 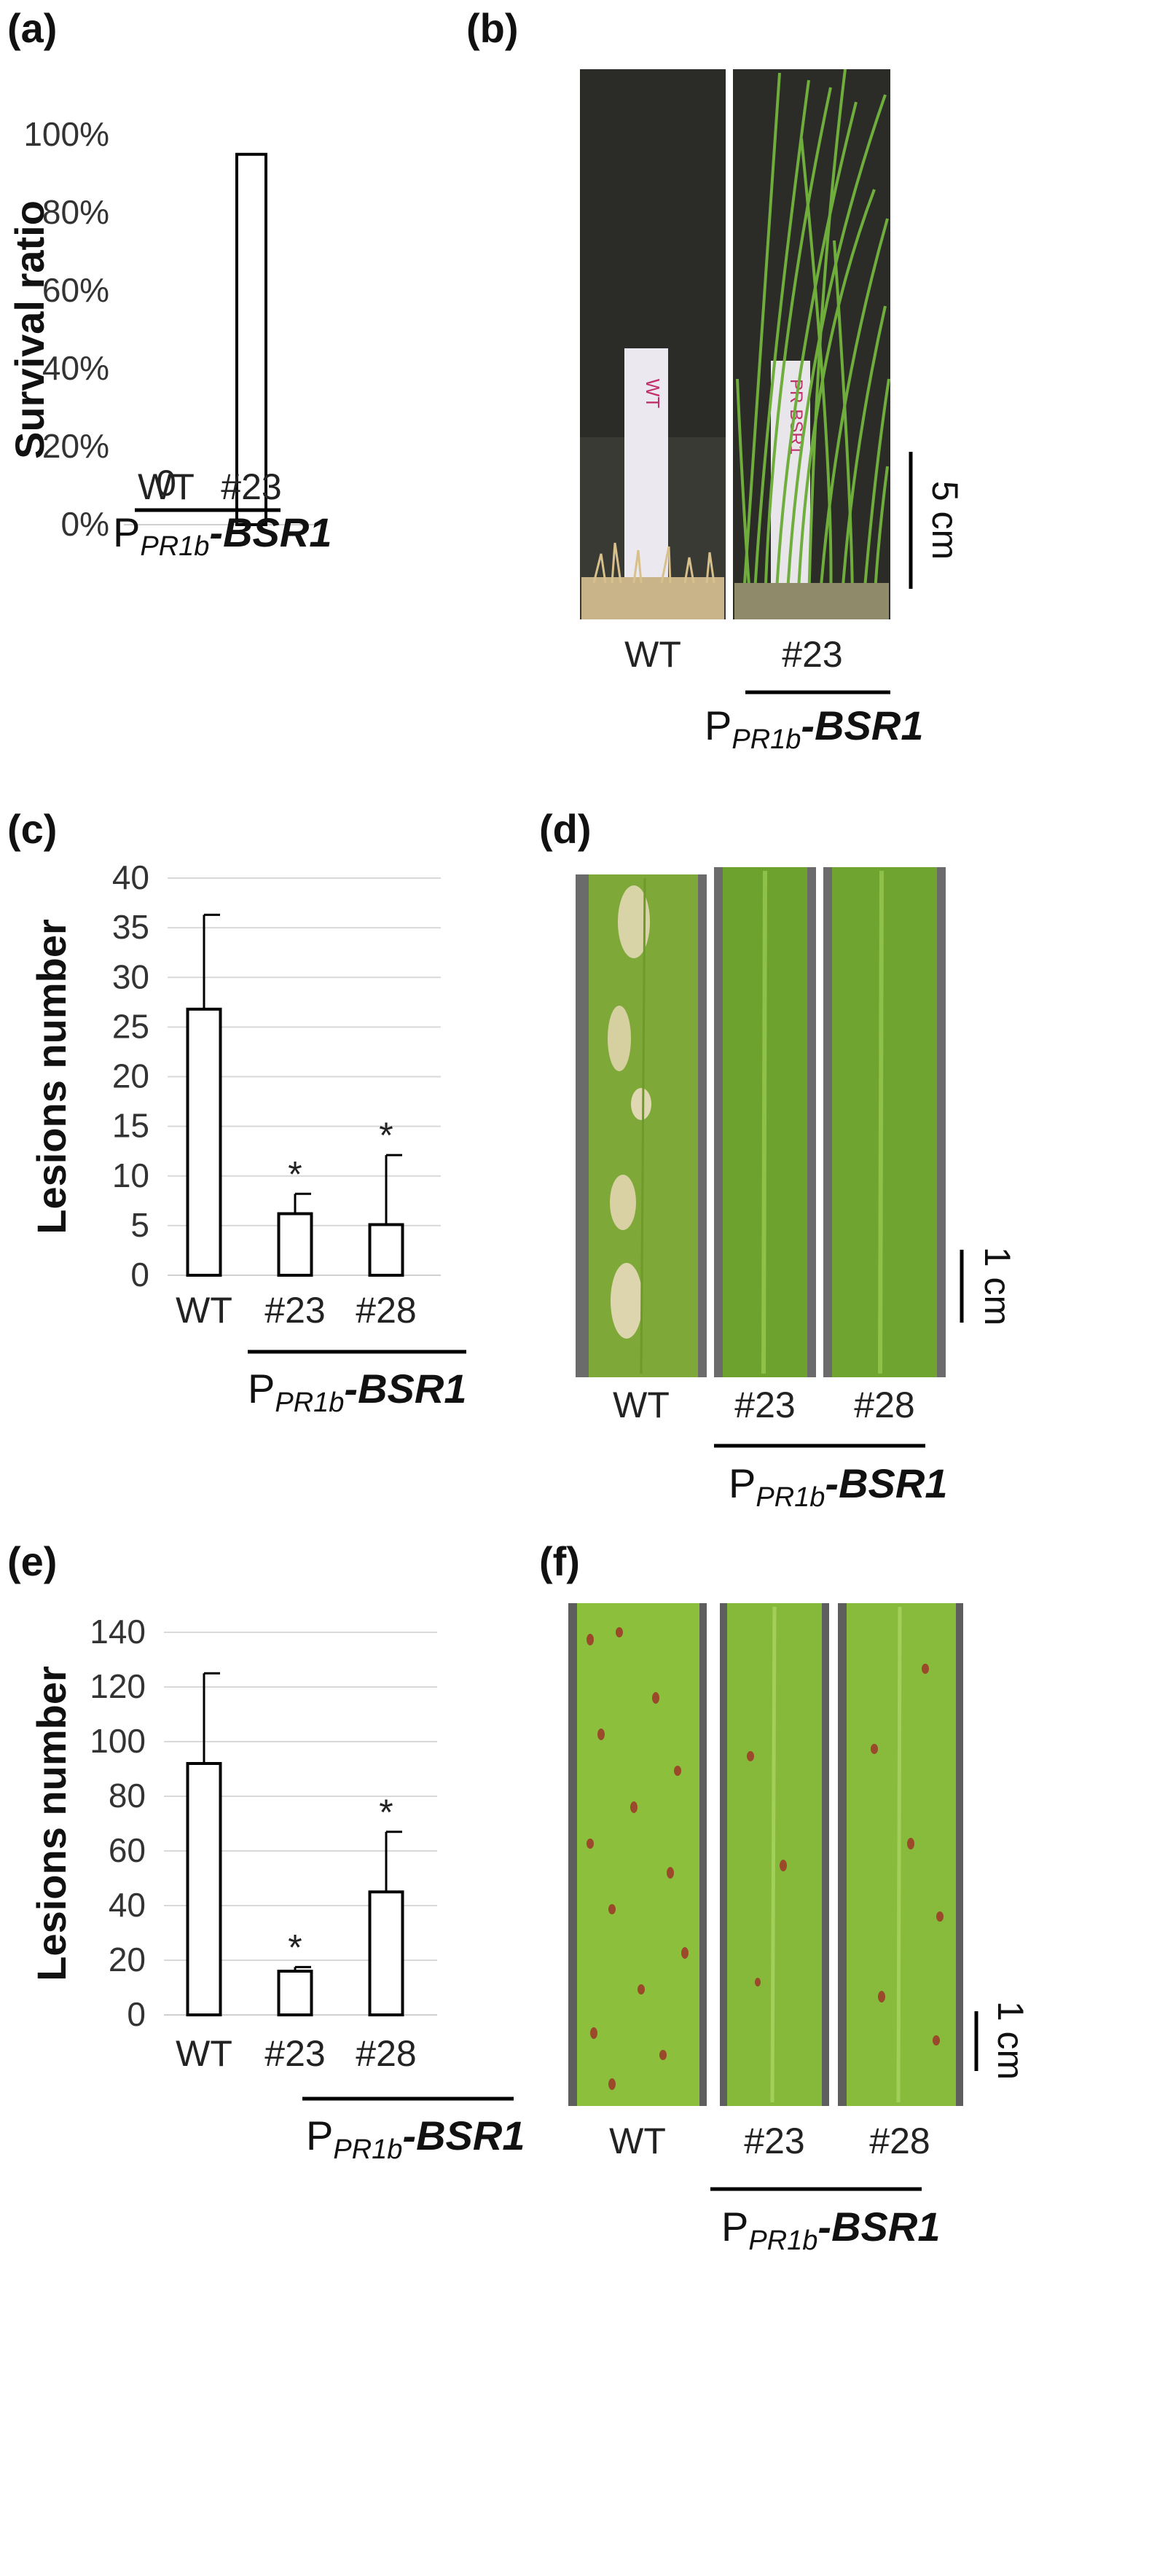 What do you see at coordinates (127, 1795) in the screenshot?
I see `y-tick-label: 80` at bounding box center [127, 1795].